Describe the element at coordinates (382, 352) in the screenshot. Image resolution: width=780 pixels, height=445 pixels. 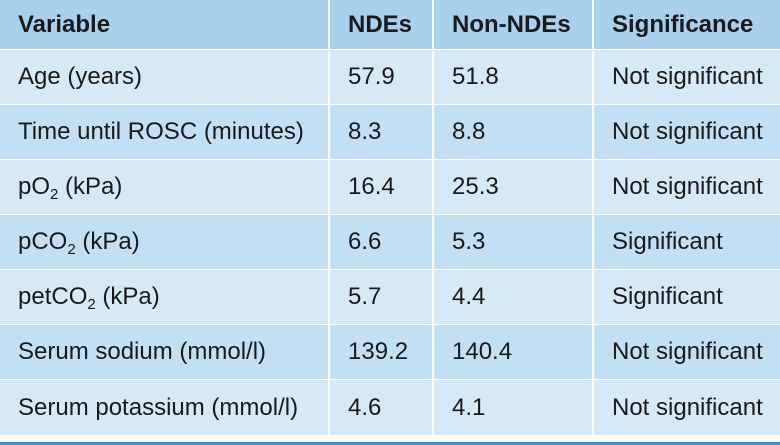
I see `ndes-cell: 139.2` at that location.